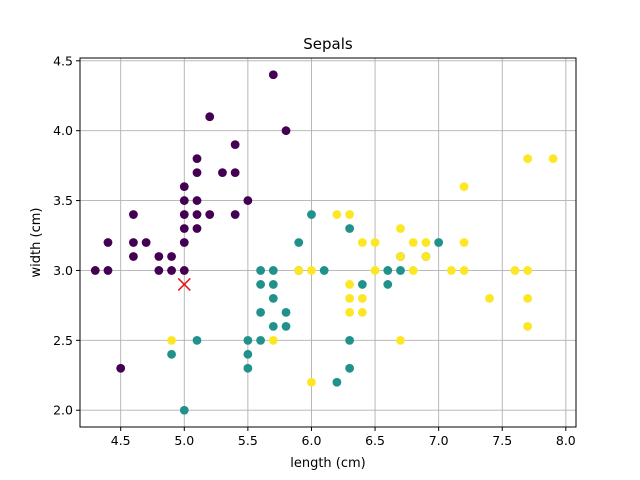 This screenshot has height=480, width=640. Describe the element at coordinates (66, 235) in the screenshot. I see `y-axis-ticks: 2.0 2.5 3.0 3.5 4.0 4.5` at that location.